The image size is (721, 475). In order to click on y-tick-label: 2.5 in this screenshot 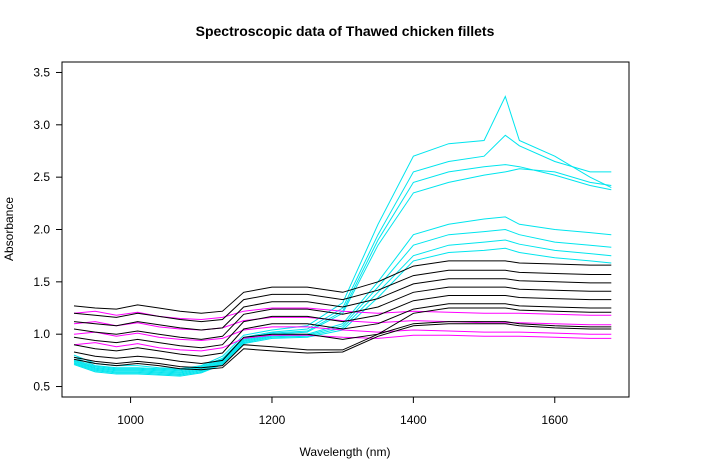, I will do `click(41, 177)`.